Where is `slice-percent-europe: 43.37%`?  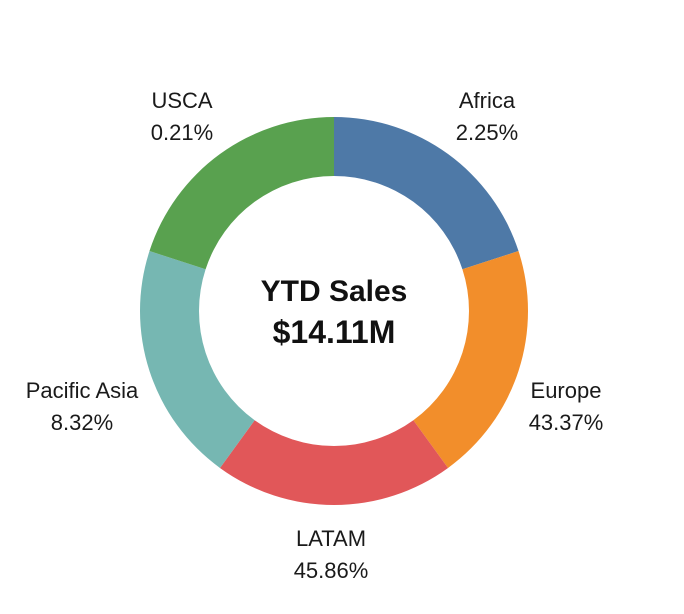 slice-percent-europe: 43.37% is located at coordinates (566, 422).